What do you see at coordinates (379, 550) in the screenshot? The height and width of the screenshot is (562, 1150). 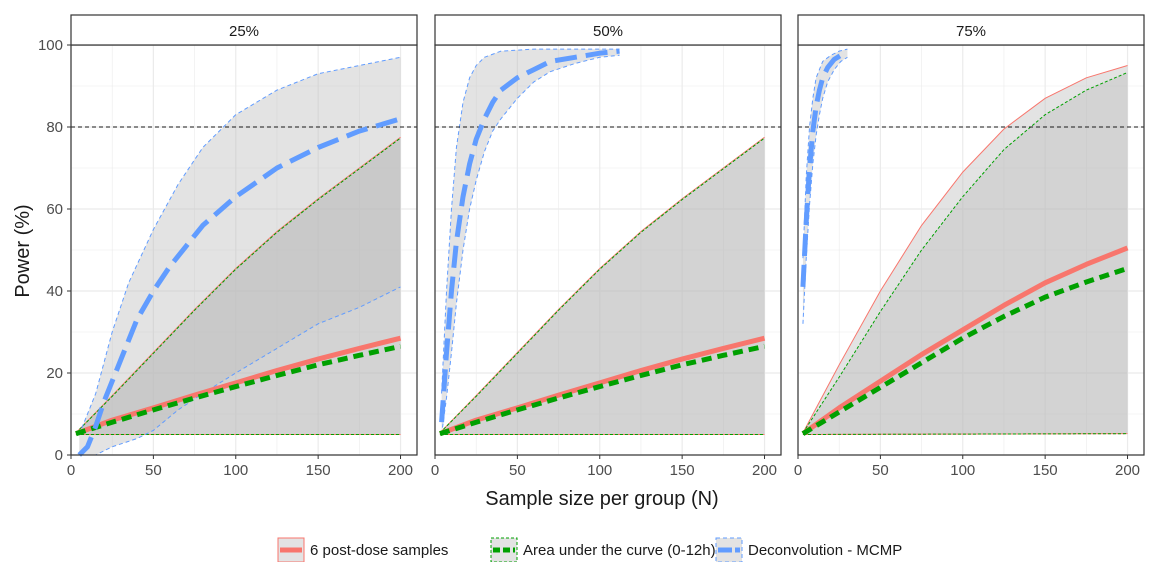 I see `legend-label: 6 post-dose samples` at bounding box center [379, 550].